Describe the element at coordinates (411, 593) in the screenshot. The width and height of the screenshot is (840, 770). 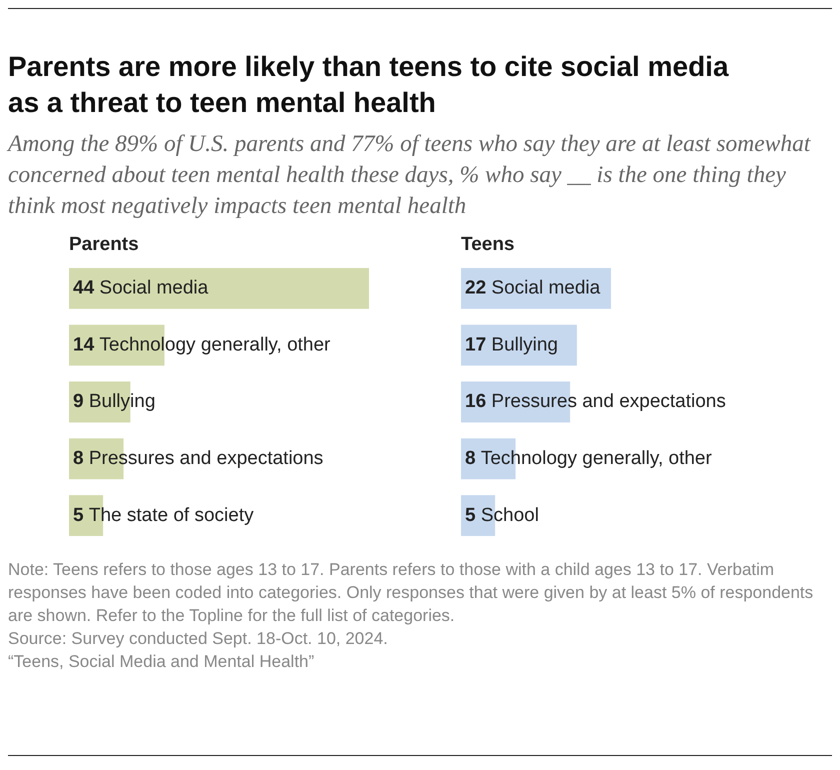
I see `text: Note: Teens refers to those ages 13 to 17. Parents refers to those with a child ages 13 to 17. Verbatim responses have been coded into categories. Only responses that were given by at least 5% of respondents are shown. Refer to the Topline for the full list of categories.` at that location.